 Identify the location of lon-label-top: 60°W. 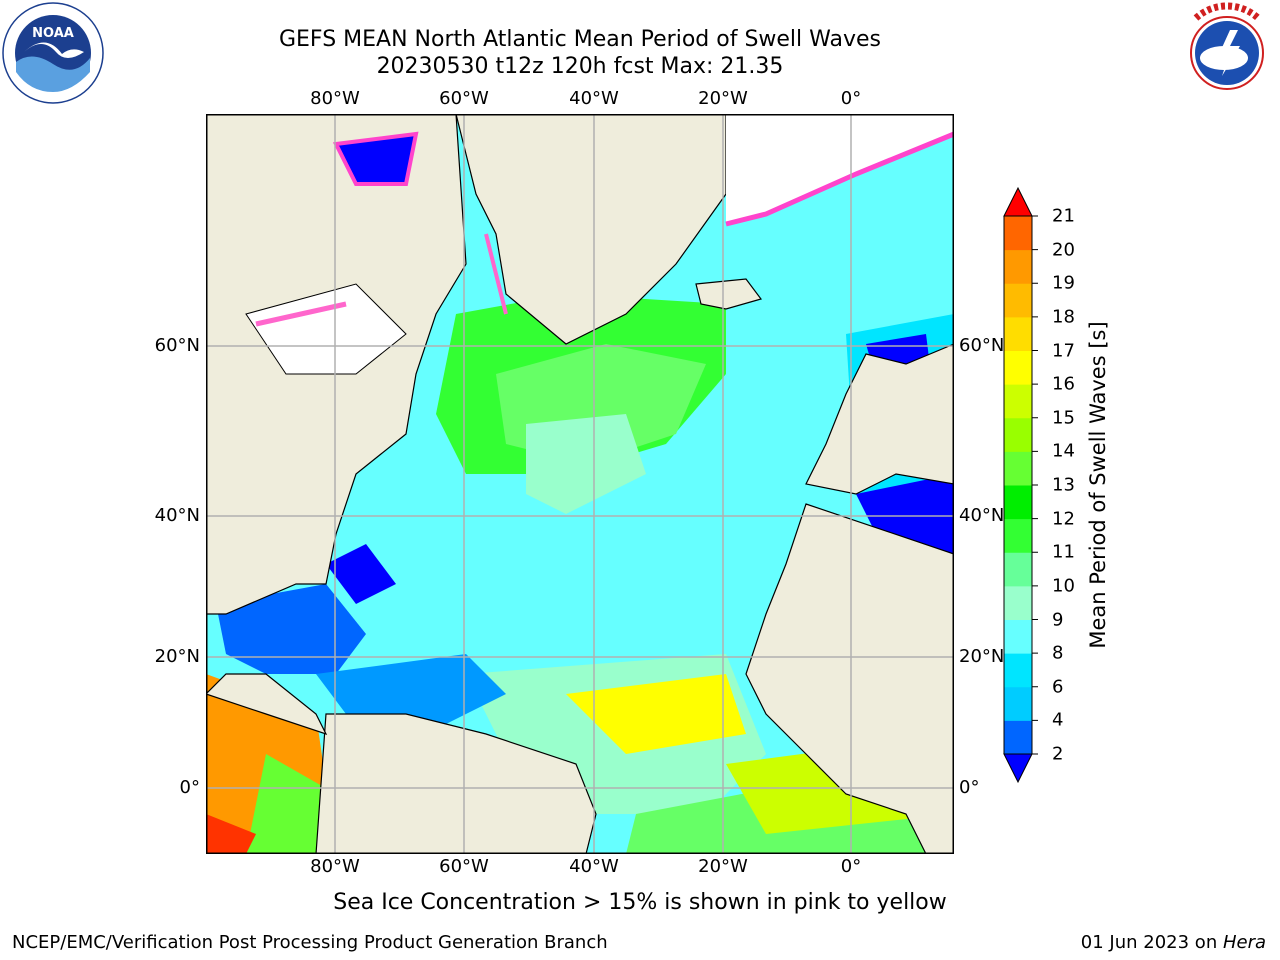
(464, 98).